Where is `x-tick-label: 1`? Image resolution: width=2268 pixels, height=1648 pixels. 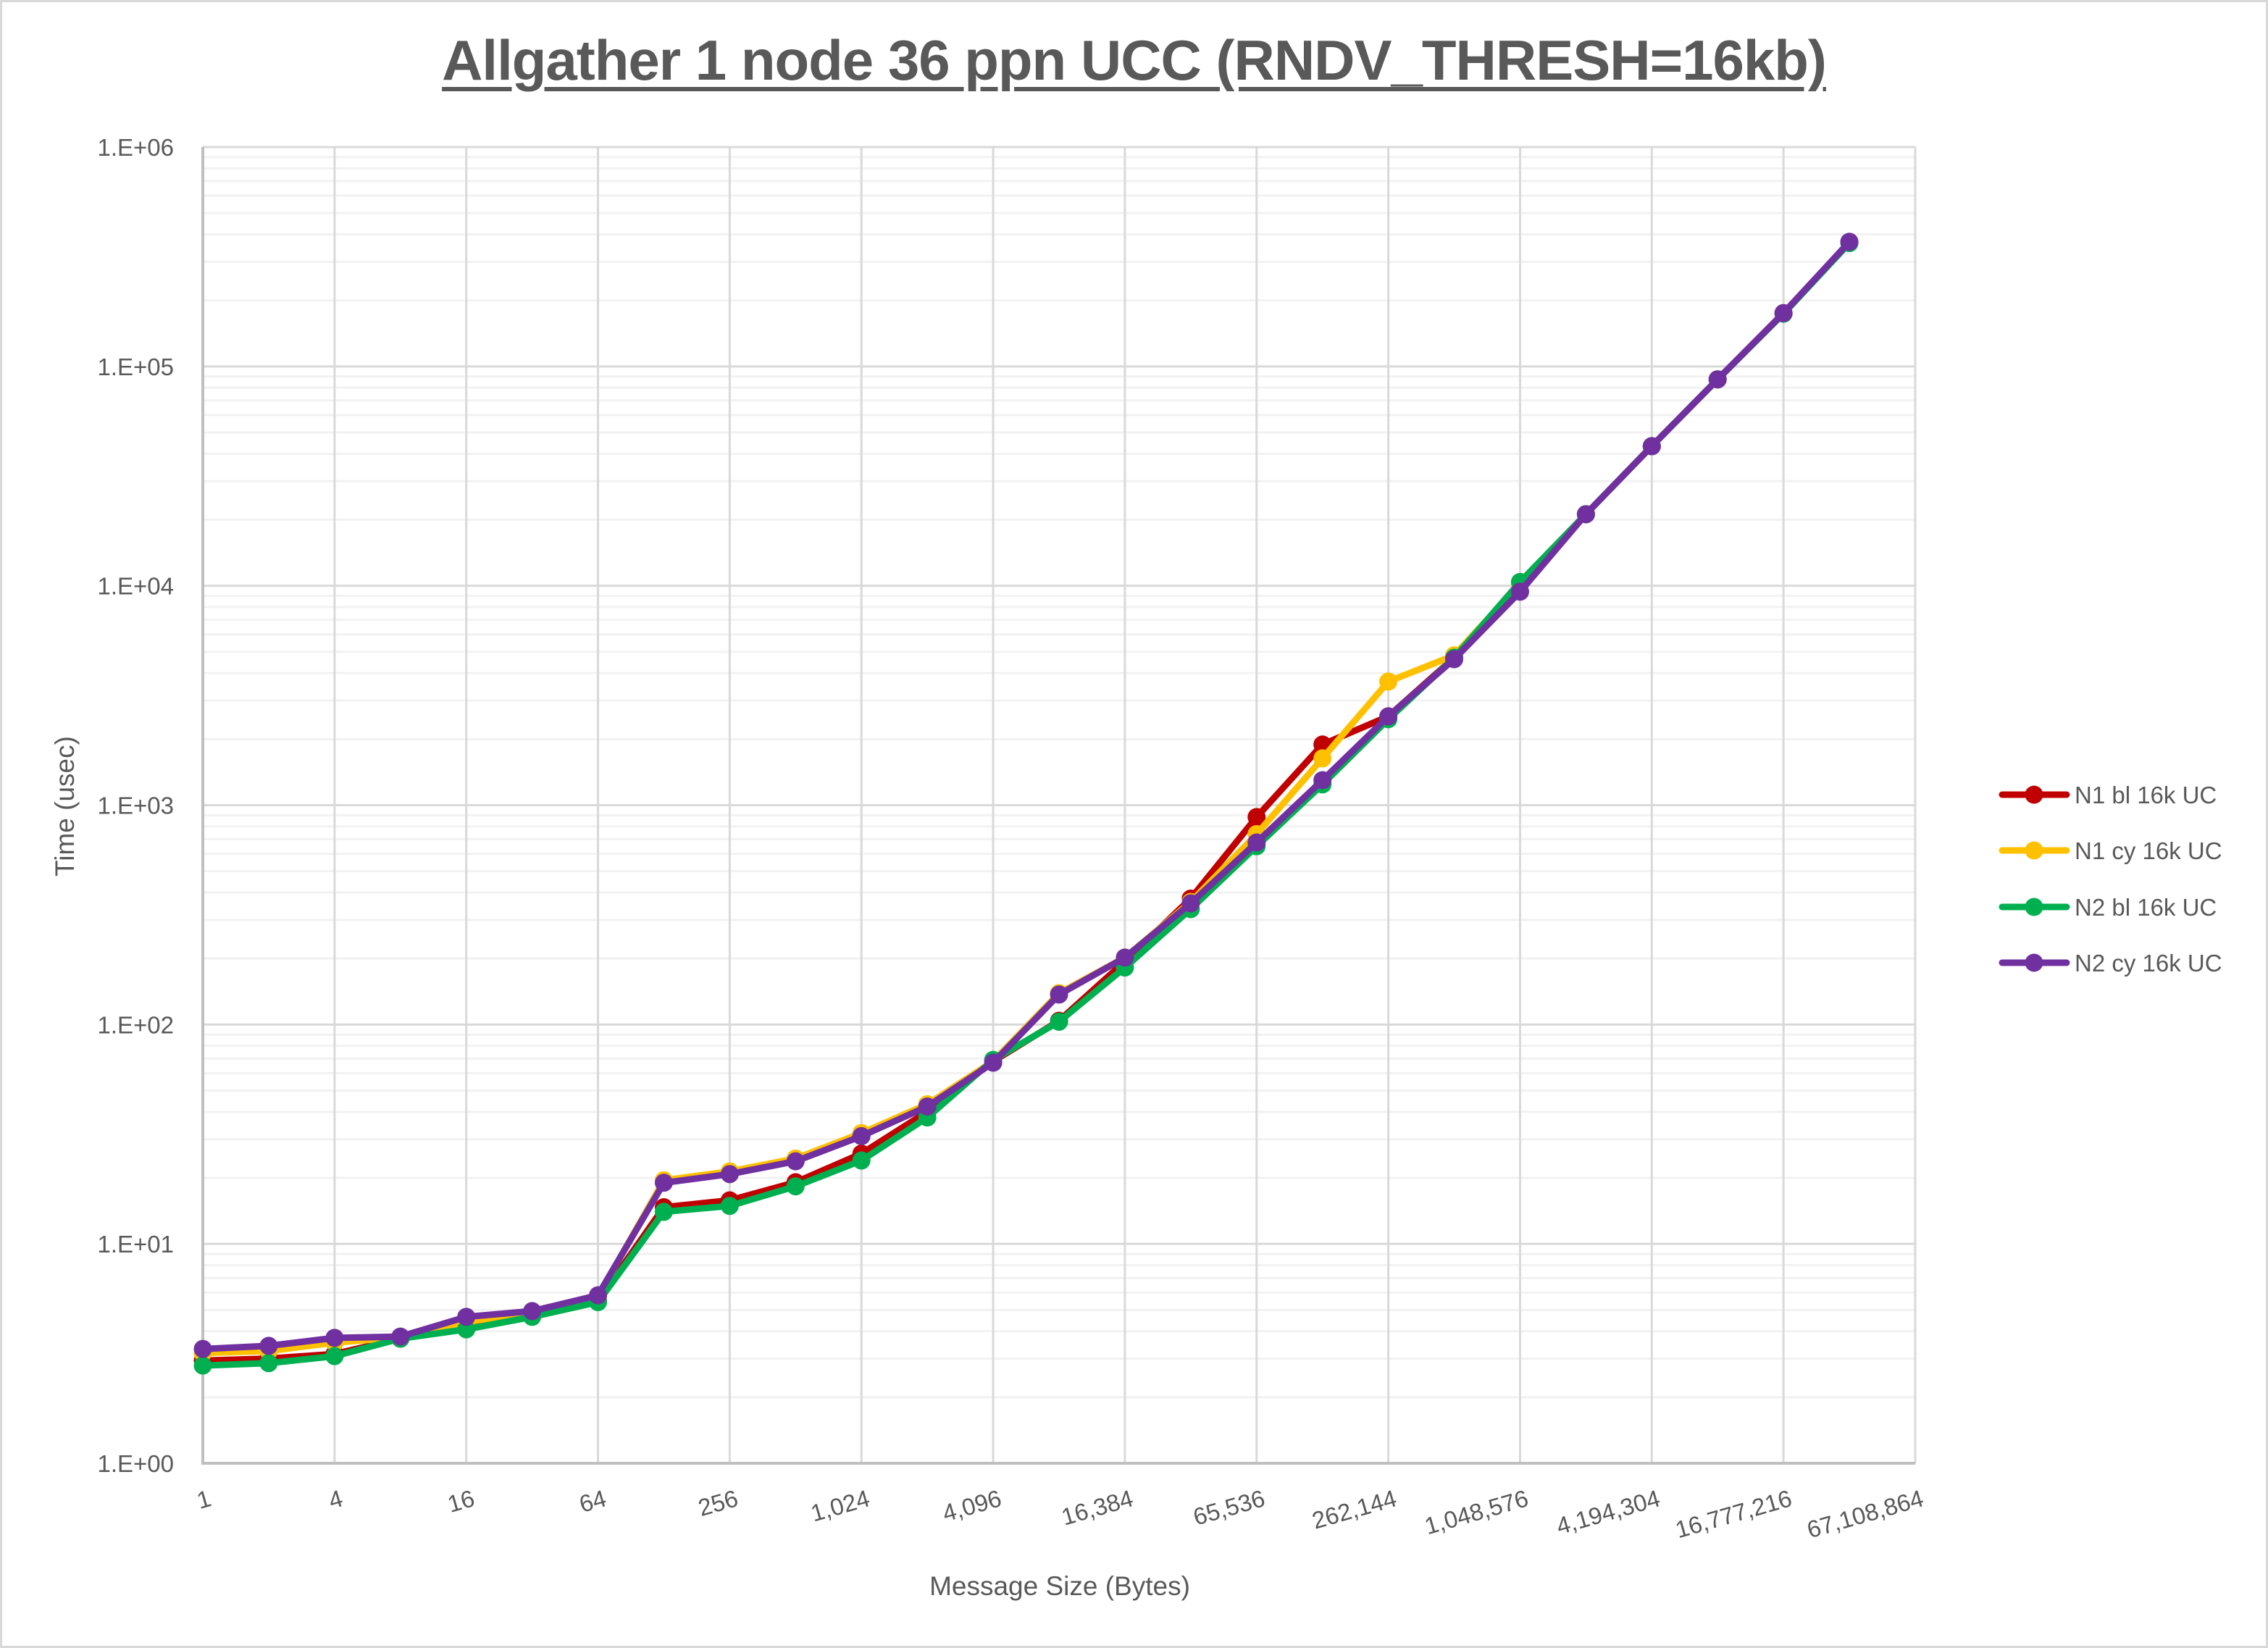
x-tick-label: 1 is located at coordinates (204, 1499).